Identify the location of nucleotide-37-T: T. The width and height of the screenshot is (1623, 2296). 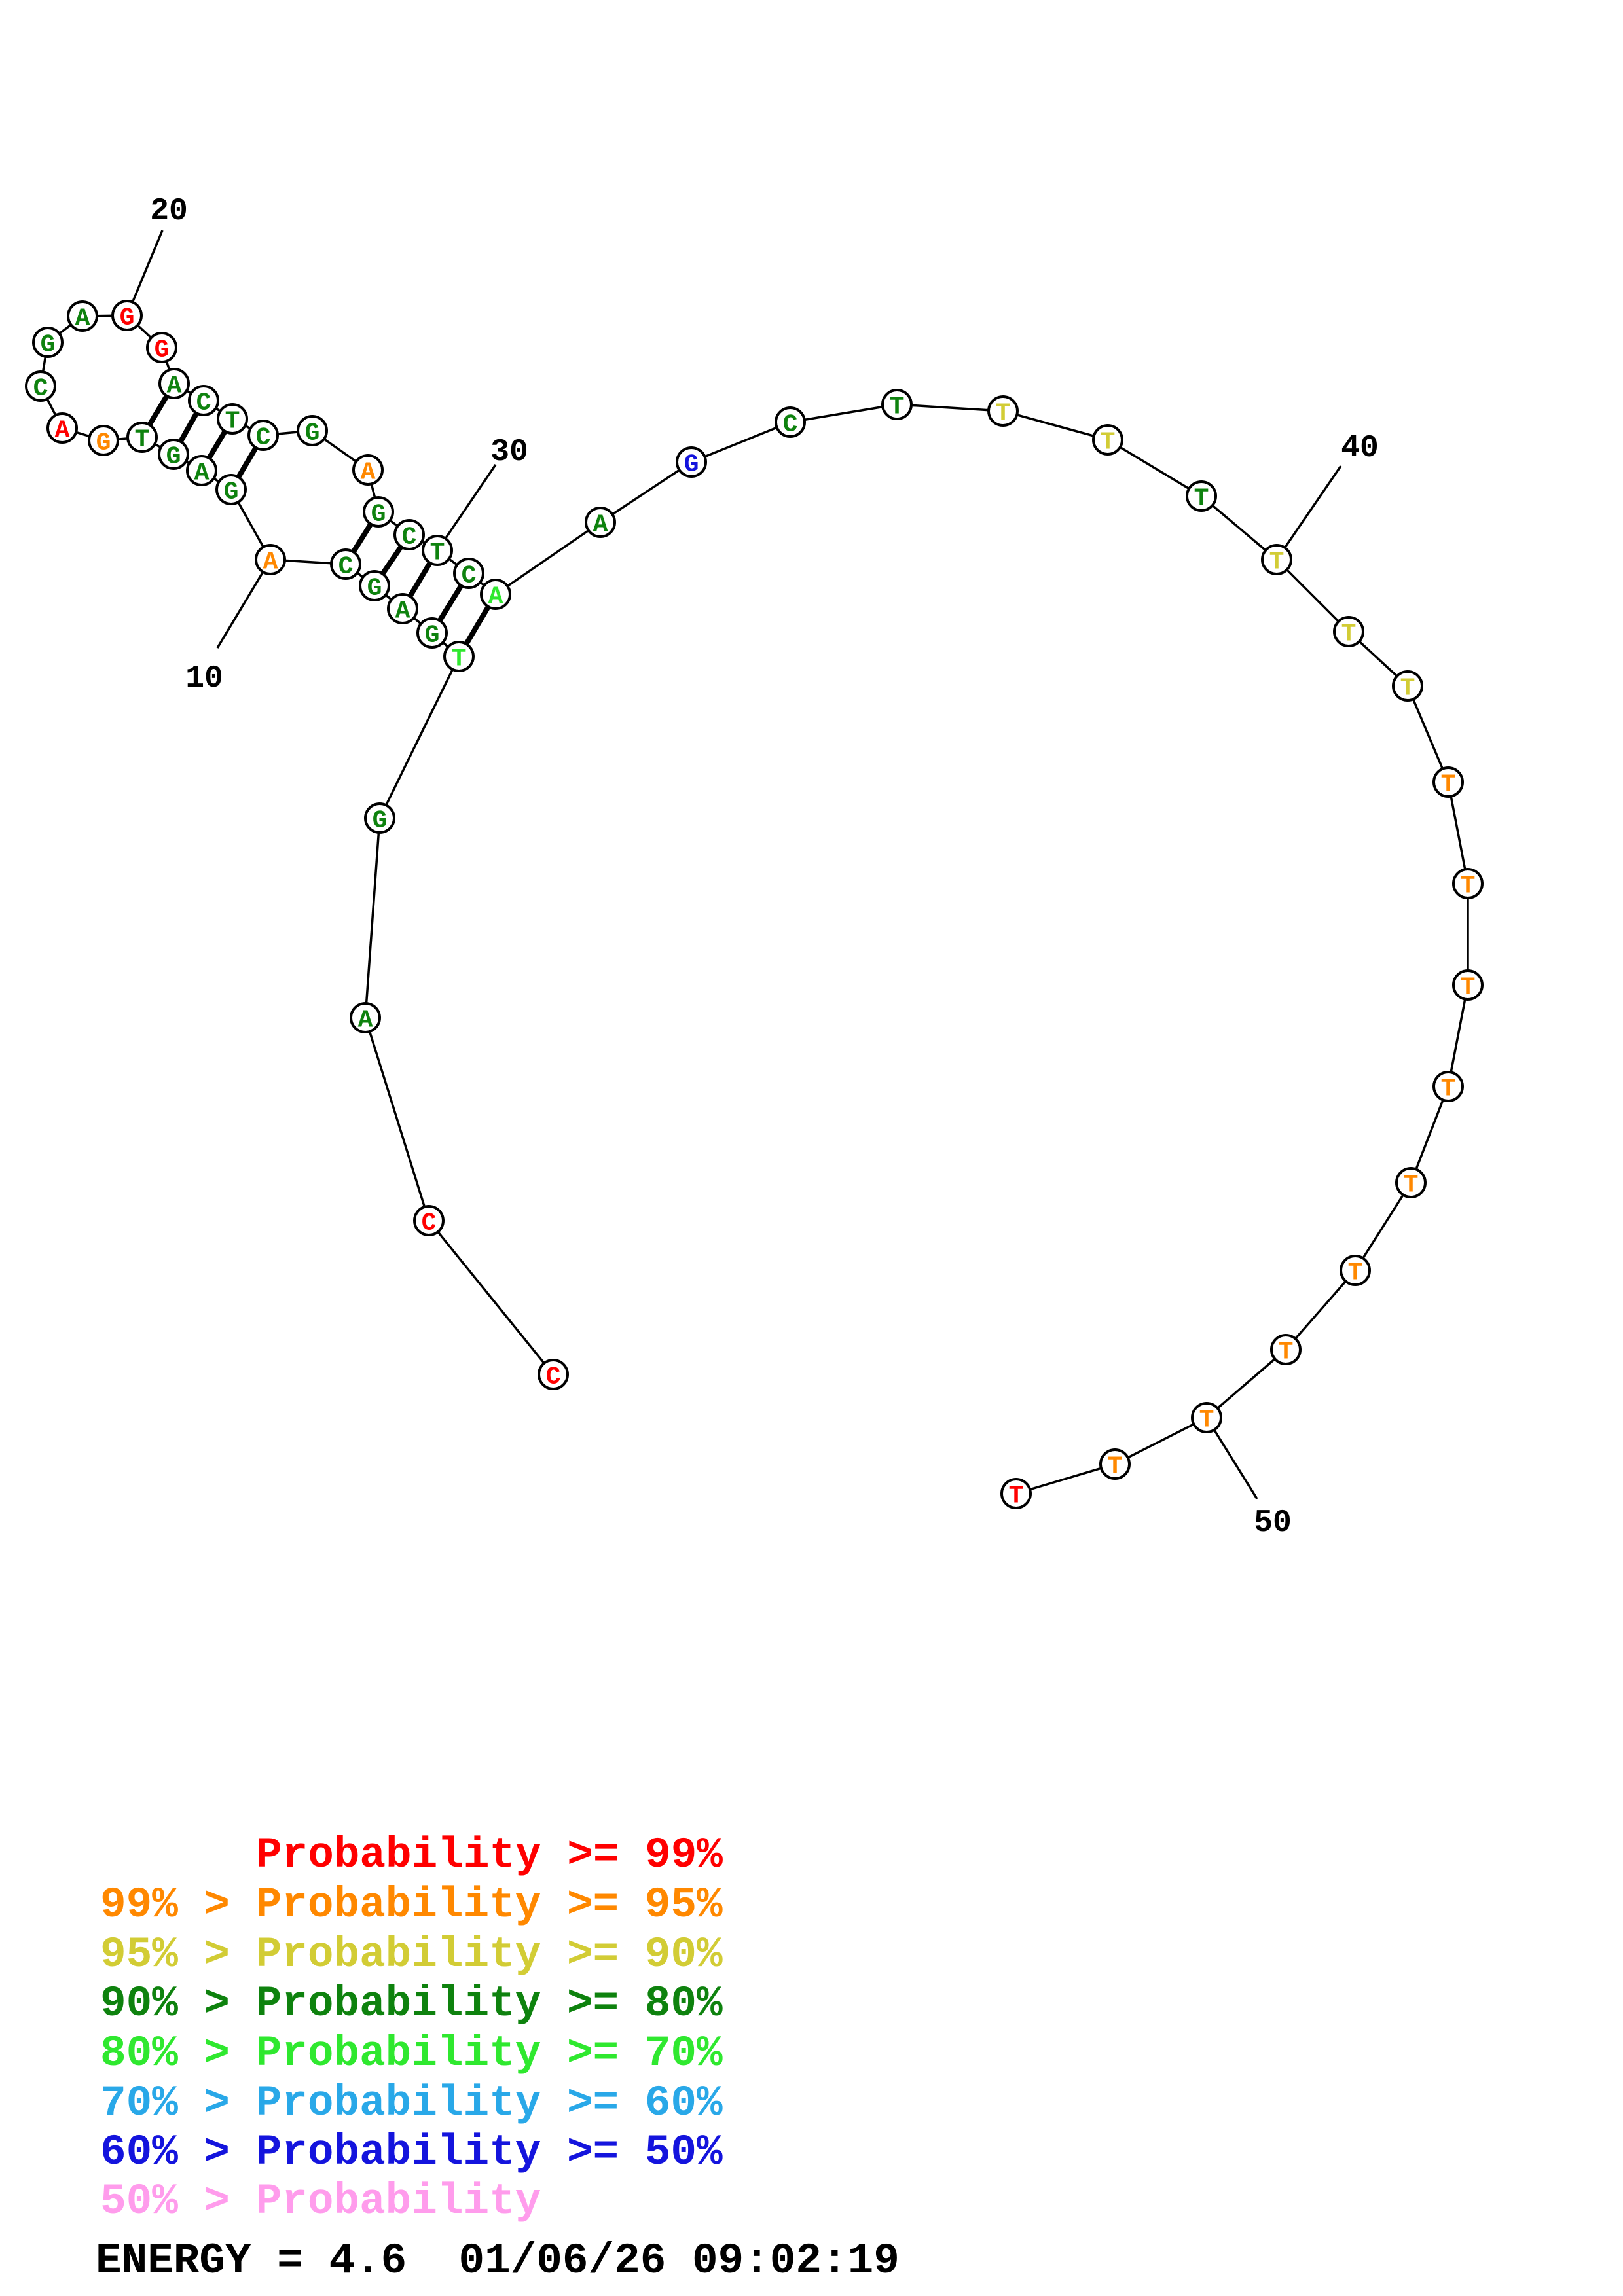
(1003, 413).